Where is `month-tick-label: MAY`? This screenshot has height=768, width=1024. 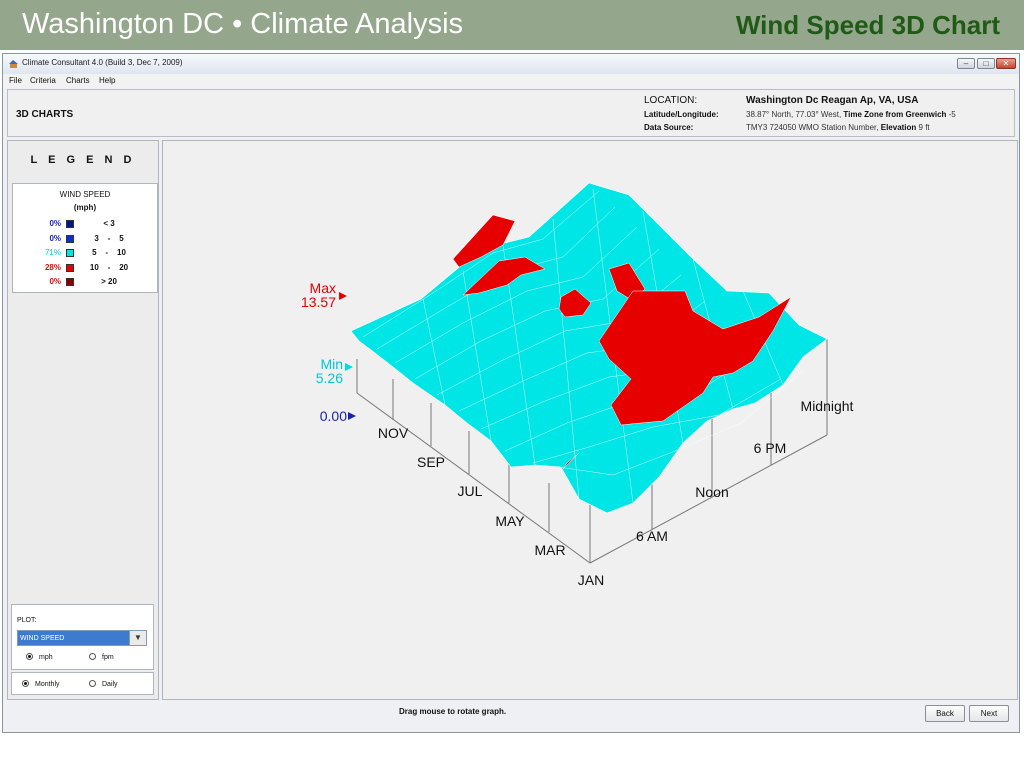
month-tick-label: MAY is located at coordinates (510, 521).